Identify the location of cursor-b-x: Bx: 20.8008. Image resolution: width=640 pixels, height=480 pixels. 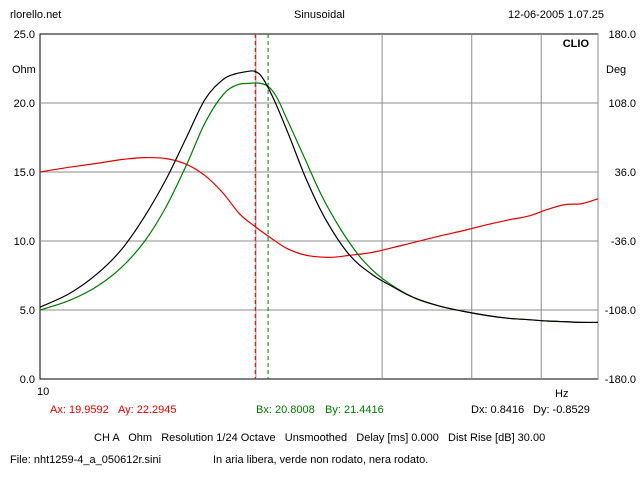
(285, 410).